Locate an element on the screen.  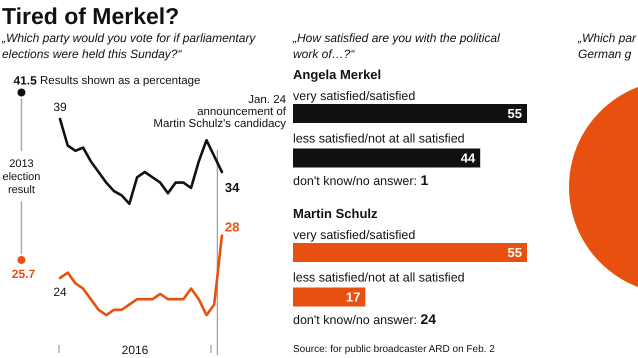
chart-title: Martin Schulz is located at coordinates (335, 213).